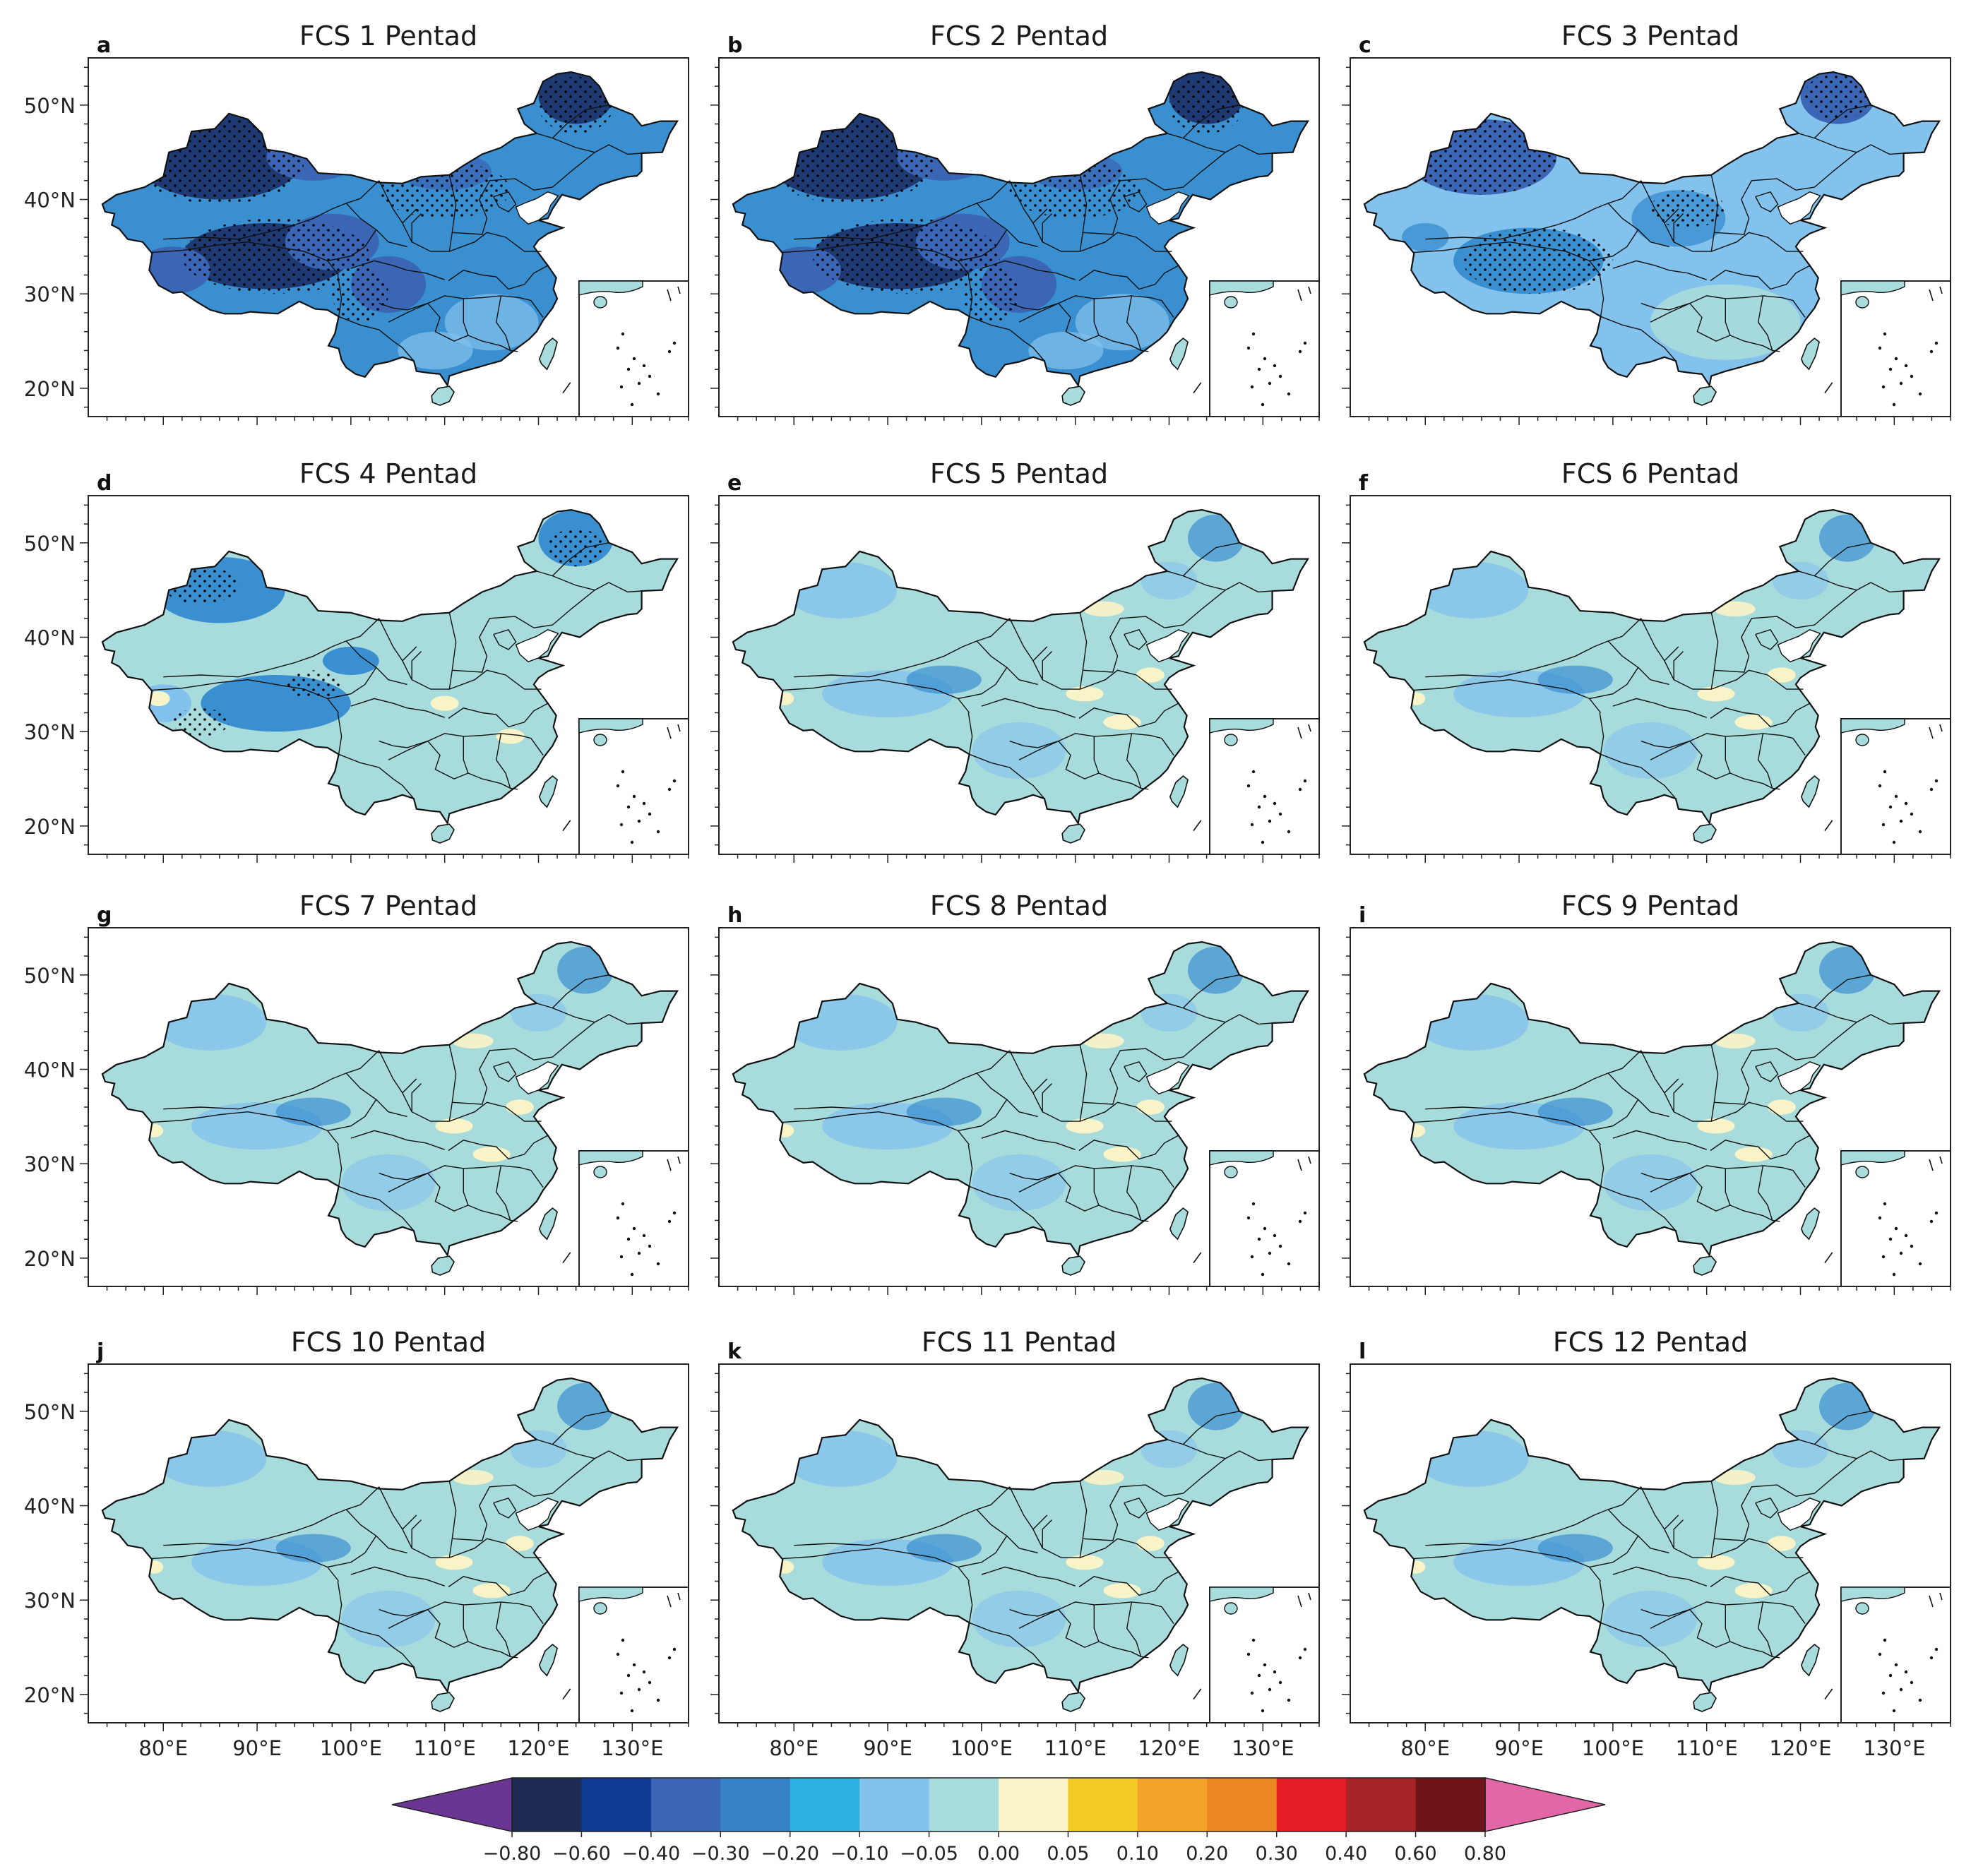 This screenshot has width=1971, height=1876. Describe the element at coordinates (1650, 1342) in the screenshot. I see `panel-title: FCS 12 Pentad` at that location.